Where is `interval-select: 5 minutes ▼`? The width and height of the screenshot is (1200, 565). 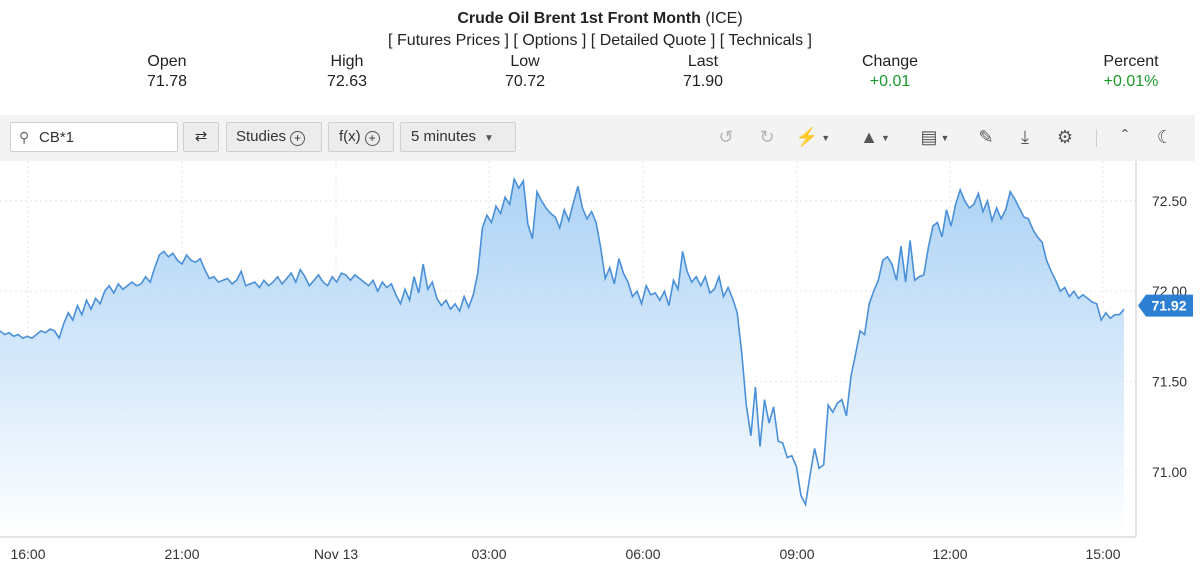 interval-select: 5 minutes ▼ is located at coordinates (458, 137).